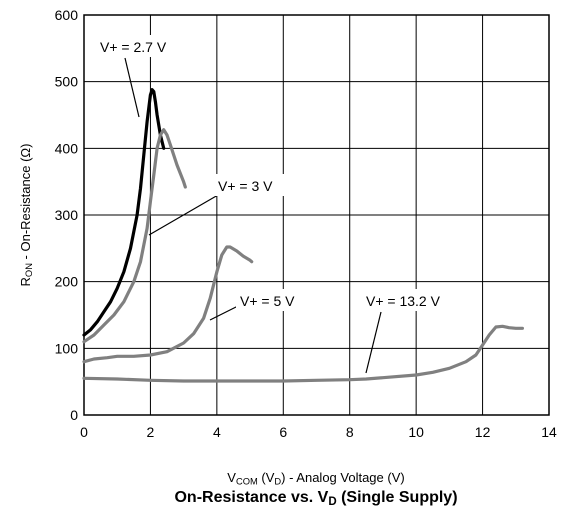 The image size is (571, 516). Describe the element at coordinates (183, 215) in the screenshot. I see `leader-line-3v` at that location.